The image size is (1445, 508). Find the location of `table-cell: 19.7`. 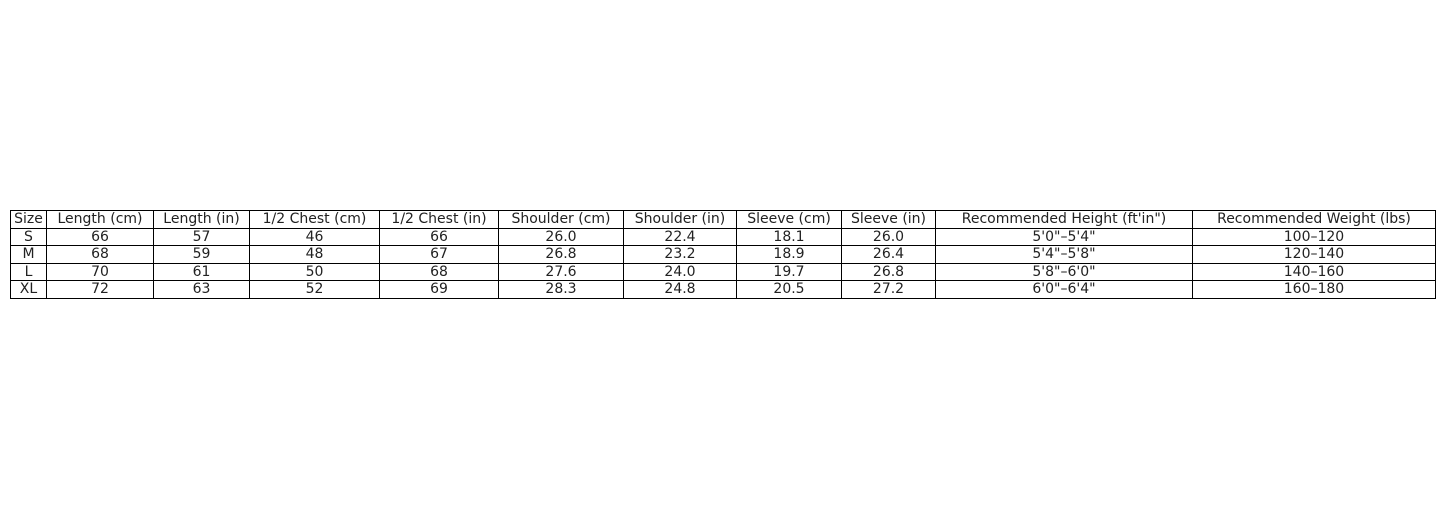

table-cell: 19.7 is located at coordinates (789, 271).